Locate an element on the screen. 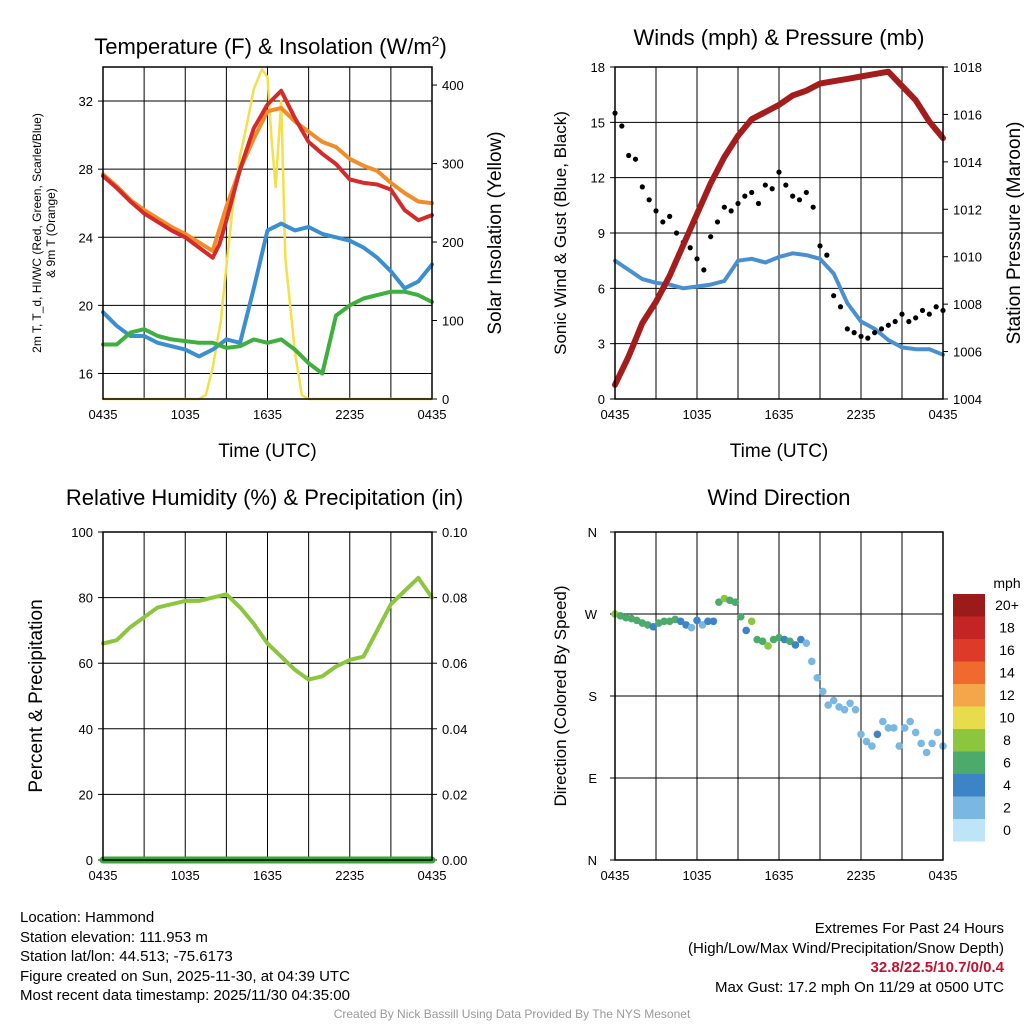 Image resolution: width=1024 pixels, height=1024 pixels. direction-tick-label: E is located at coordinates (592, 778).